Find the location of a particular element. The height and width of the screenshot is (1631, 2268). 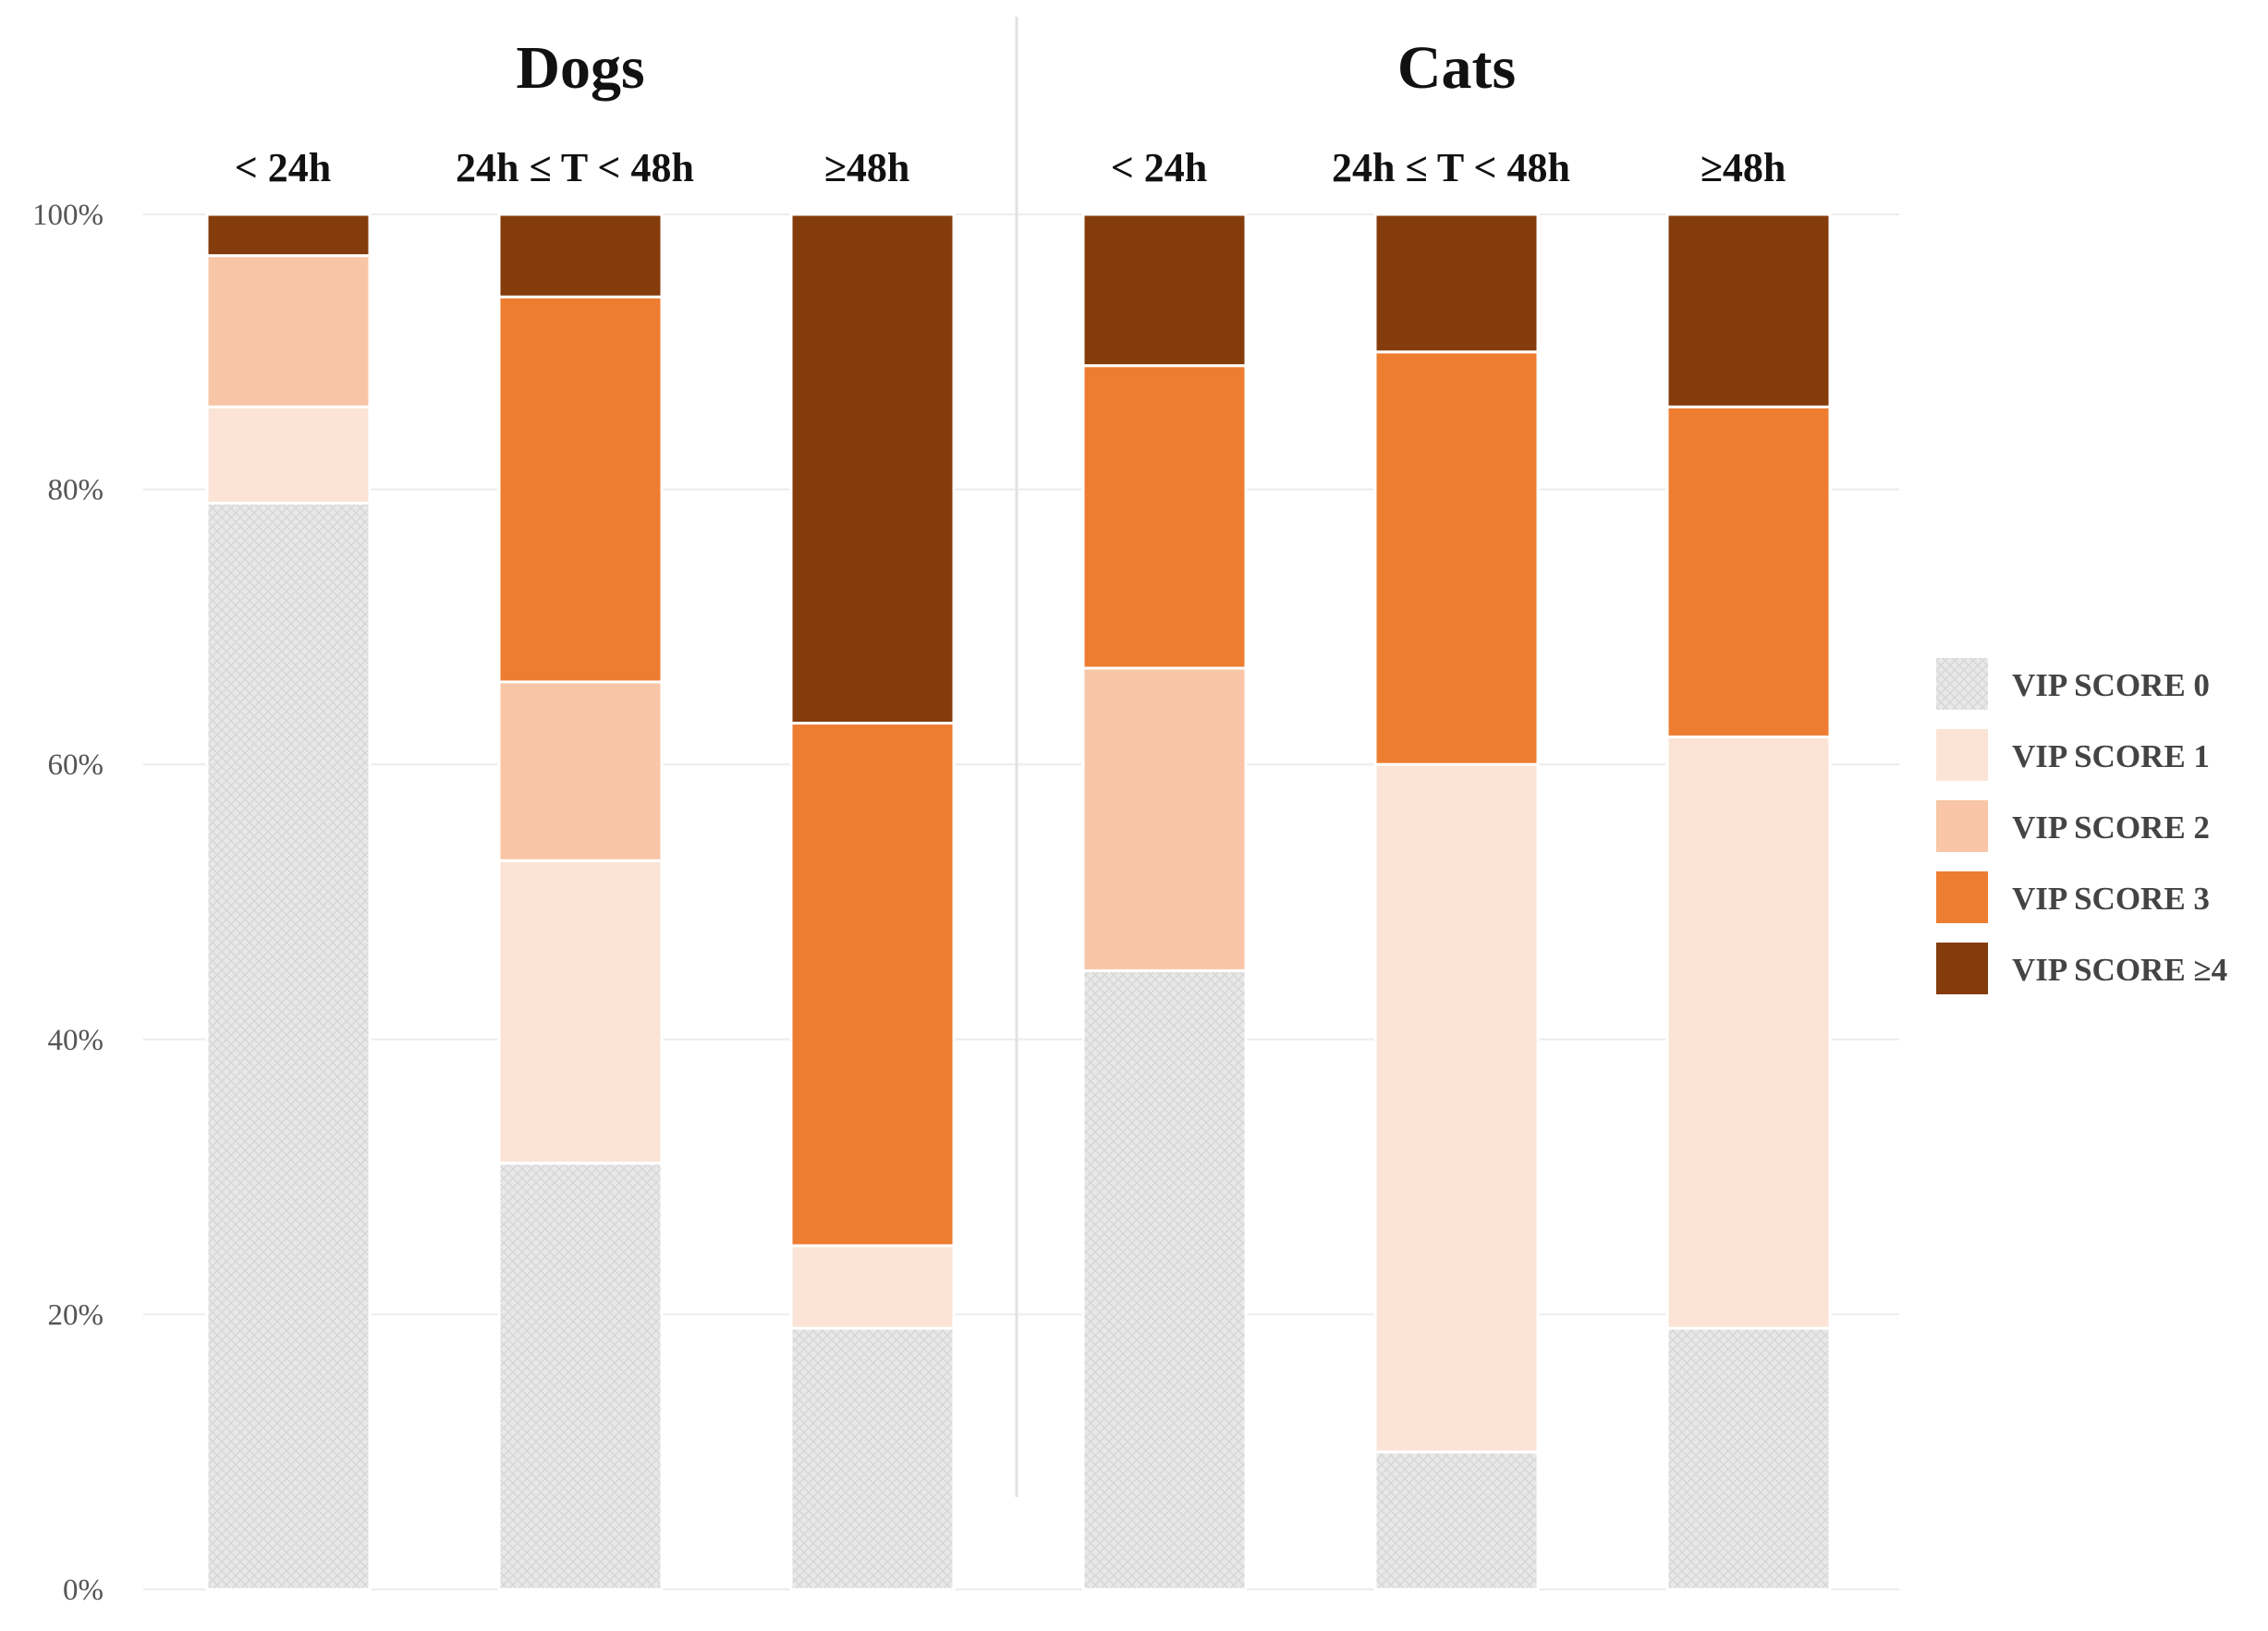

legend-label: VIP SCORE 2 is located at coordinates (2111, 827).